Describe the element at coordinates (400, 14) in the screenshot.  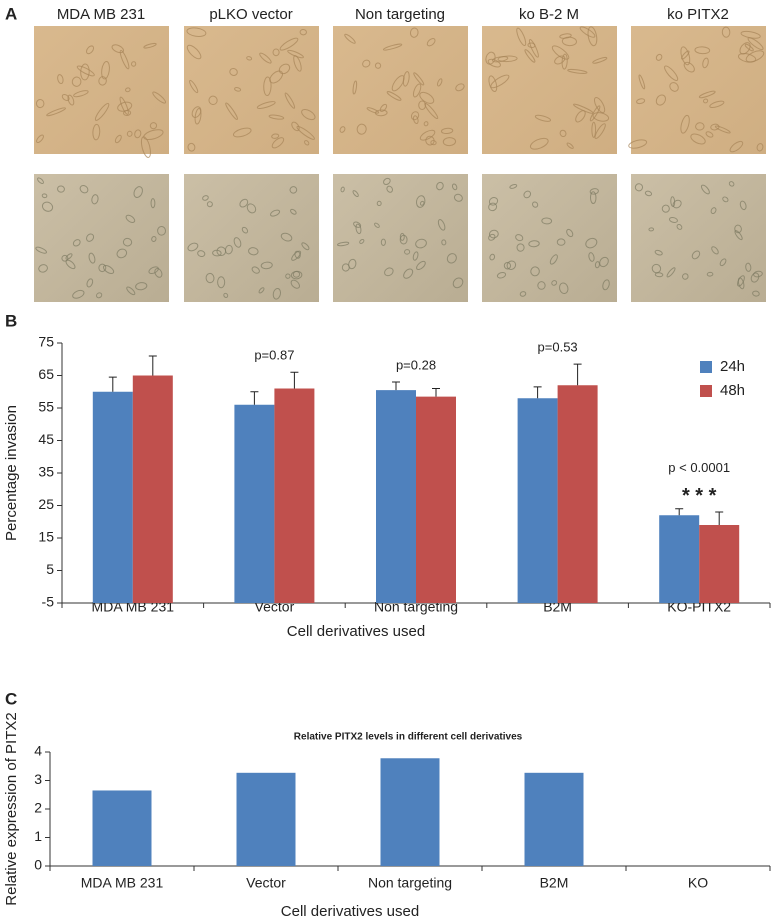
I see `image-label: Non targeting` at that location.